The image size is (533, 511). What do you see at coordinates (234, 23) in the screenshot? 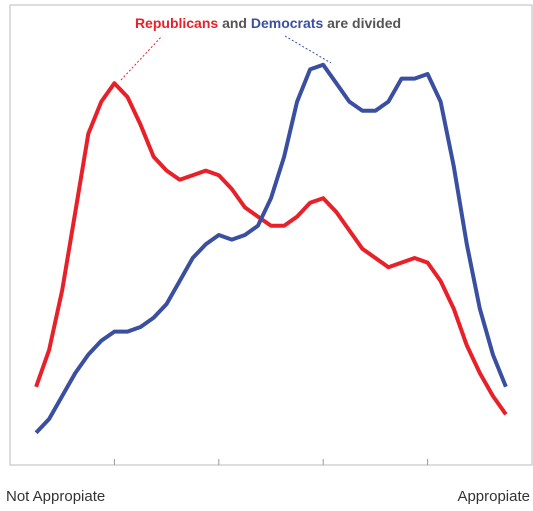
I see `annotation-part: and` at bounding box center [234, 23].